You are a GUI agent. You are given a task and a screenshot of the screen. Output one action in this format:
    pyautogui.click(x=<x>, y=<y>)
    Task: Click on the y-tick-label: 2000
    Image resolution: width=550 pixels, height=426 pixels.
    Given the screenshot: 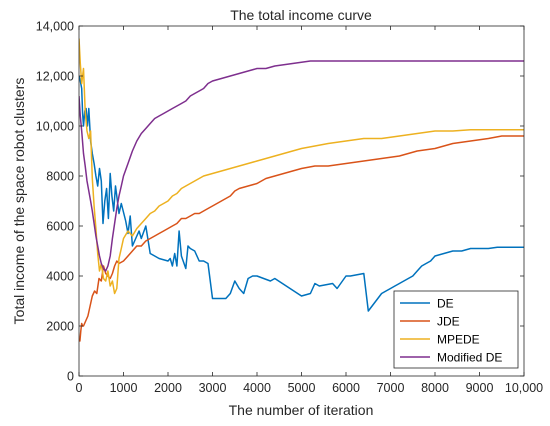 What is the action you would take?
    pyautogui.click(x=60, y=327)
    